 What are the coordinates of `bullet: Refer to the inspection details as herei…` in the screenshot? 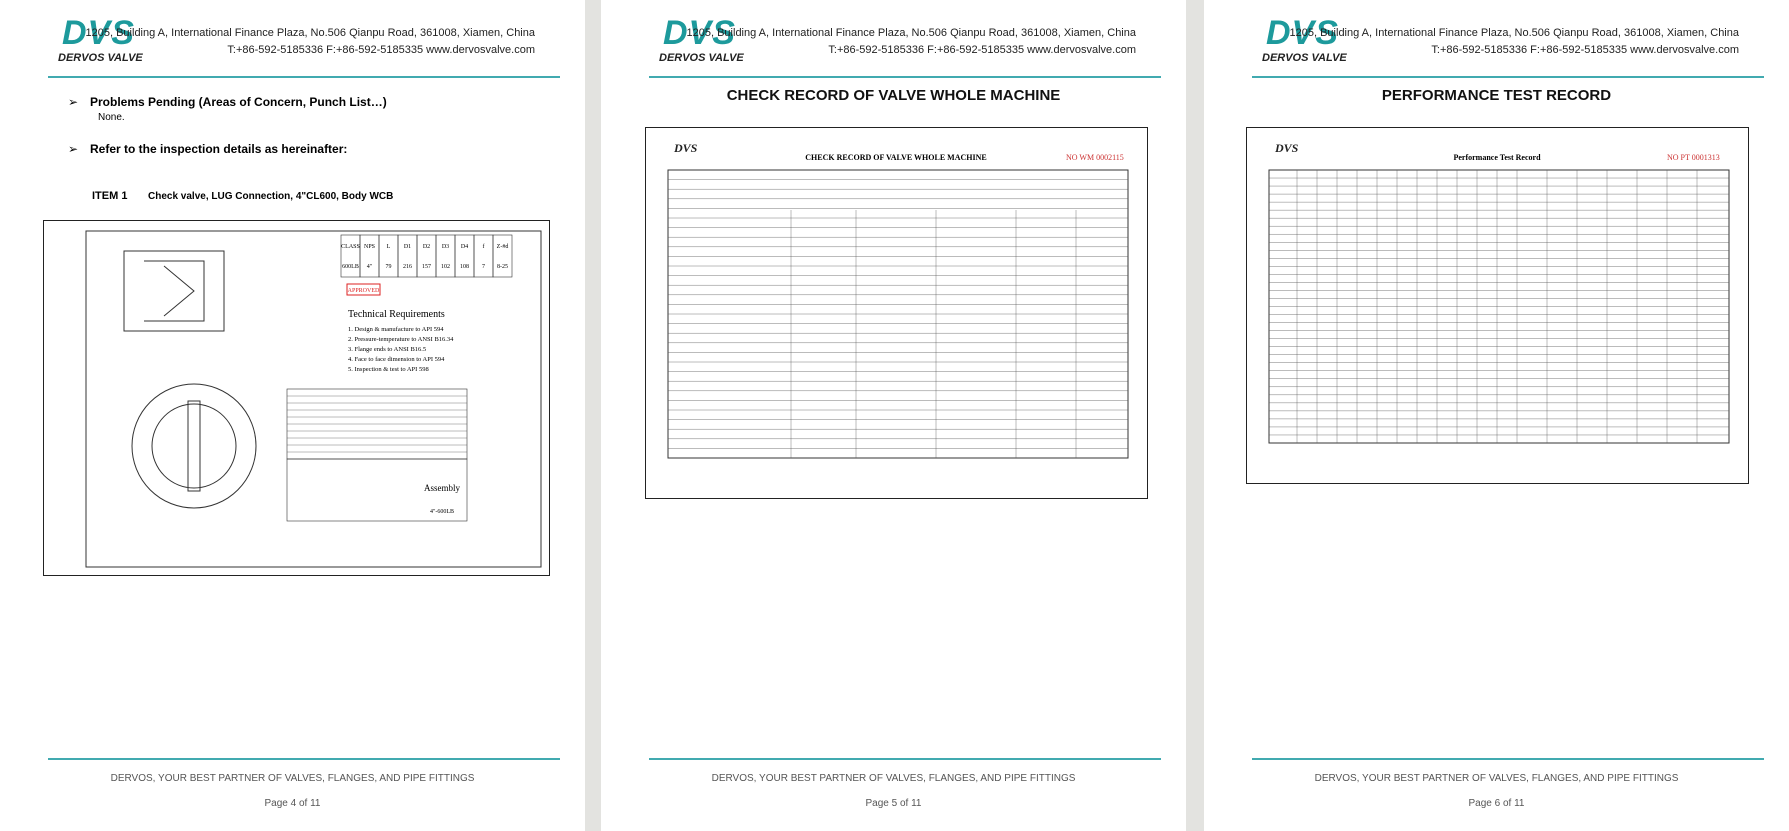 It's located at (219, 149).